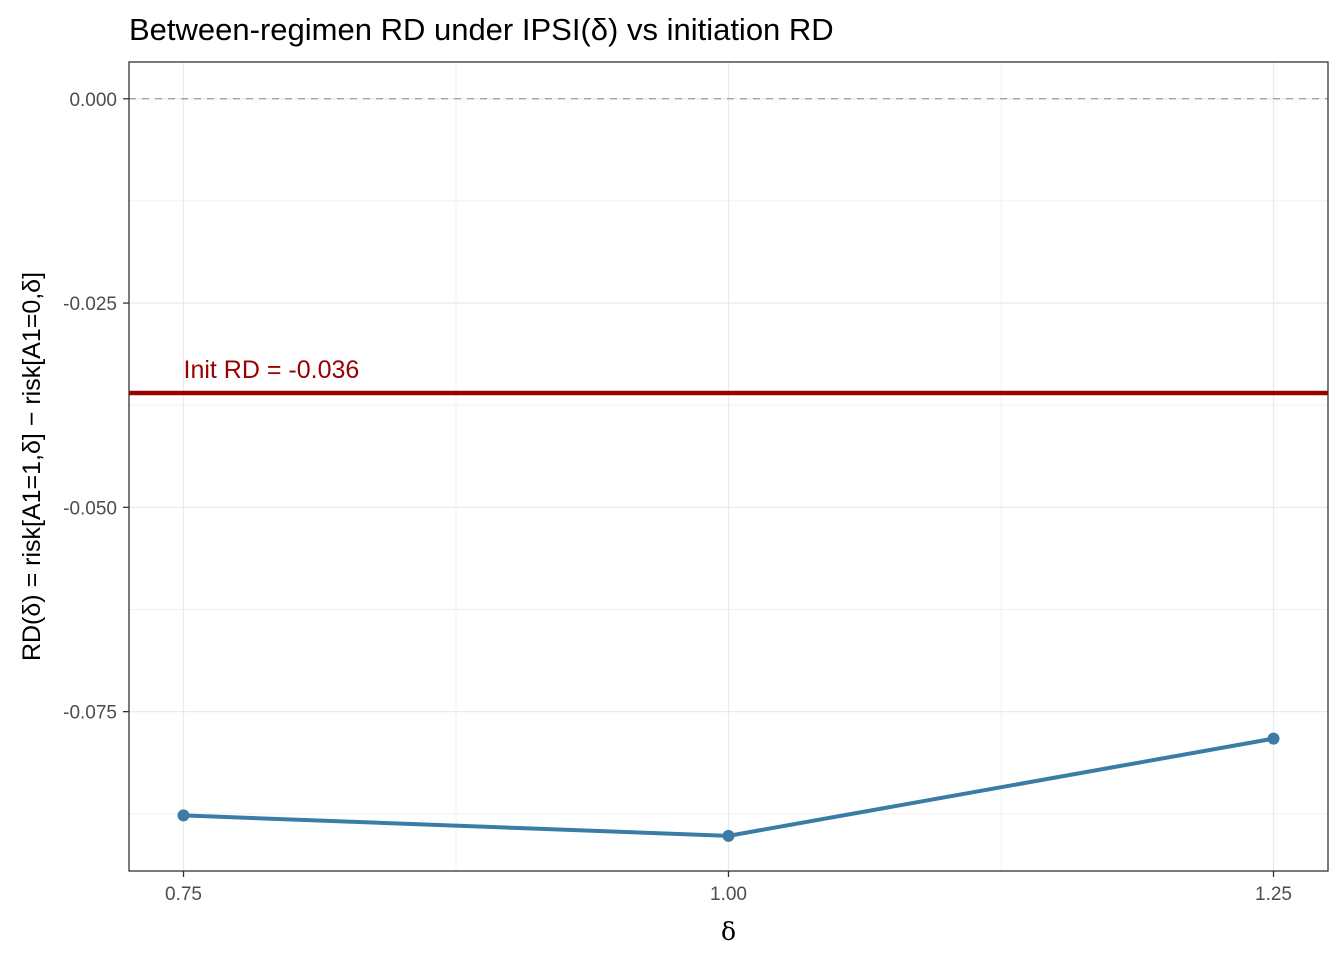 This screenshot has height=960, width=1344. What do you see at coordinates (32, 466) in the screenshot?
I see `y-axis-title: RD(δ) = risk[A1=1,δ] − risk[A1=0,δ]` at bounding box center [32, 466].